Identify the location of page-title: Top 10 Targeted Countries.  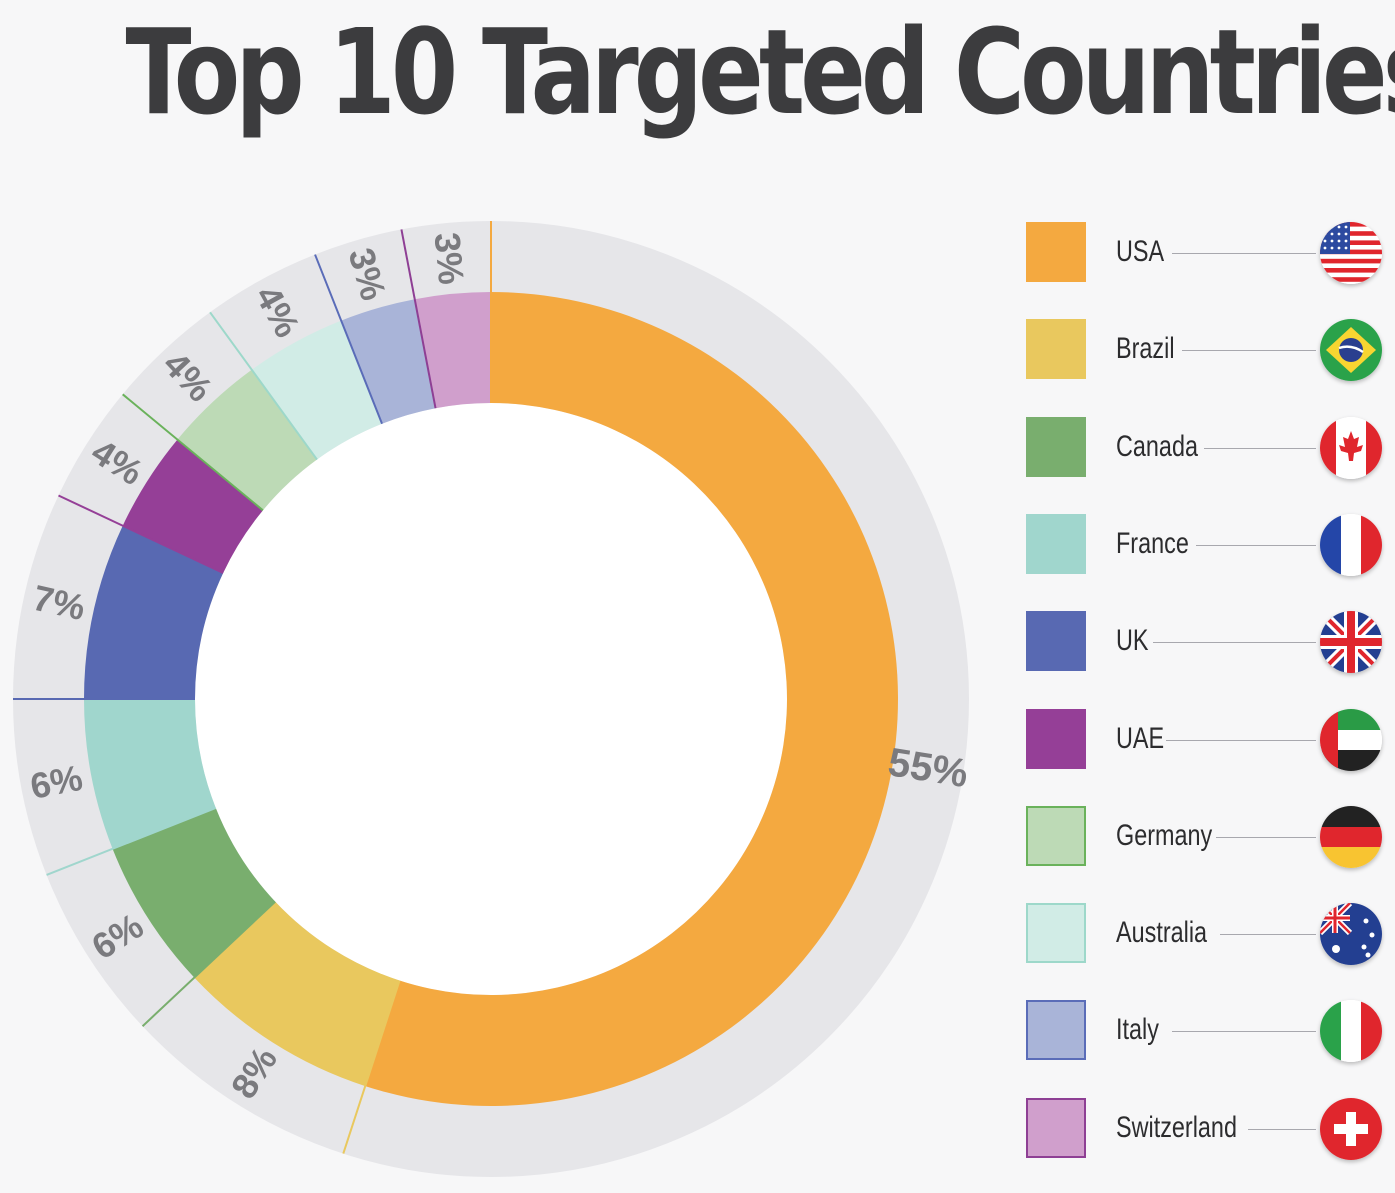
(760, 72).